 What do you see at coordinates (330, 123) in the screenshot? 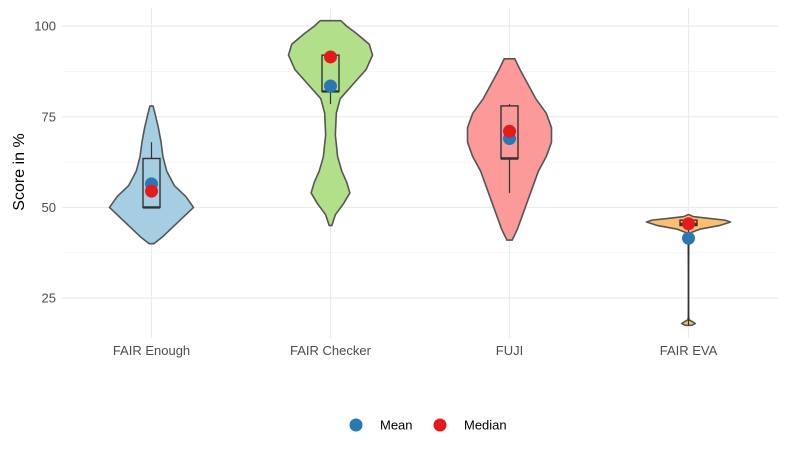
I see `violin-fair-checker` at bounding box center [330, 123].